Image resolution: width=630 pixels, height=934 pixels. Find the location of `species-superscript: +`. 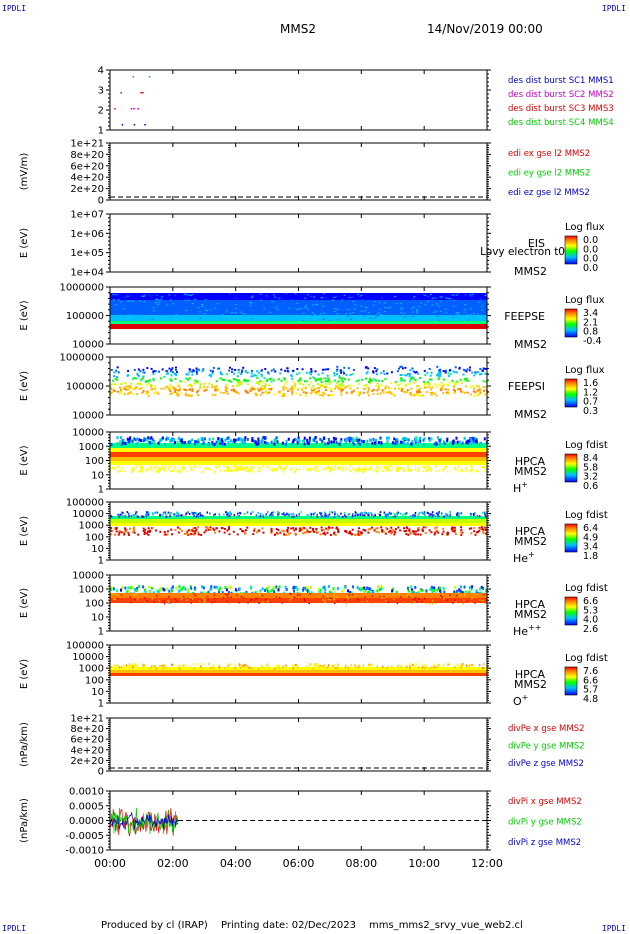

species-superscript: + is located at coordinates (525, 697).